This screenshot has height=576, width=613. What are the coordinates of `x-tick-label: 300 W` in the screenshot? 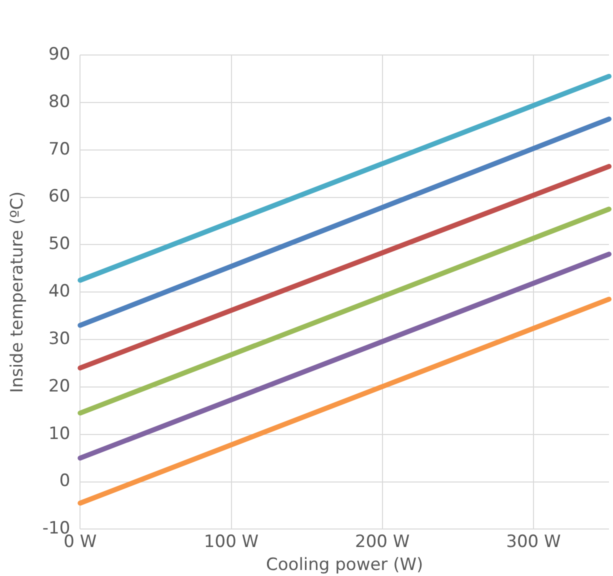 It's located at (533, 542).